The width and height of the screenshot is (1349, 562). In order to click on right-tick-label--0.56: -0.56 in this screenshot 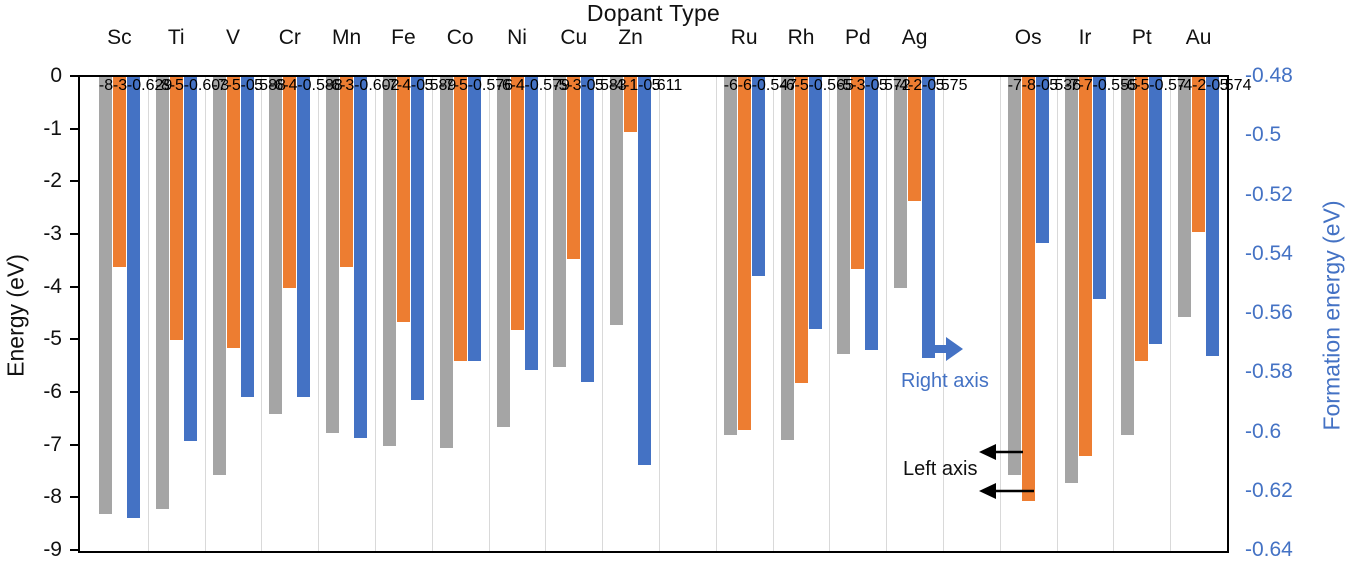, I will do `click(1269, 312)`.